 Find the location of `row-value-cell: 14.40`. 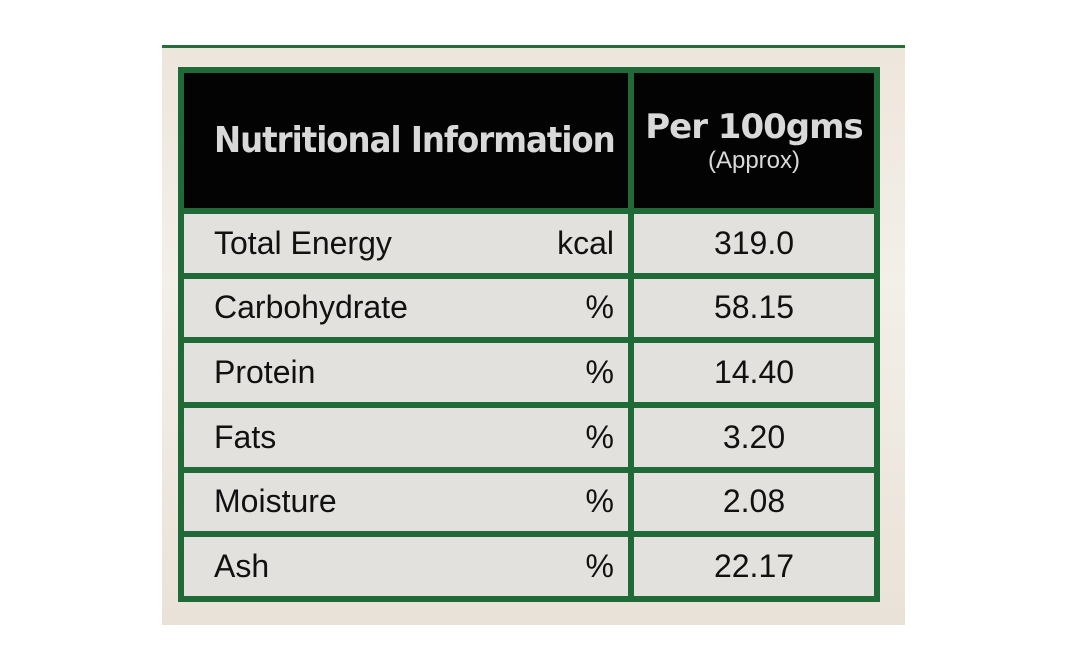

row-value-cell: 14.40 is located at coordinates (754, 372).